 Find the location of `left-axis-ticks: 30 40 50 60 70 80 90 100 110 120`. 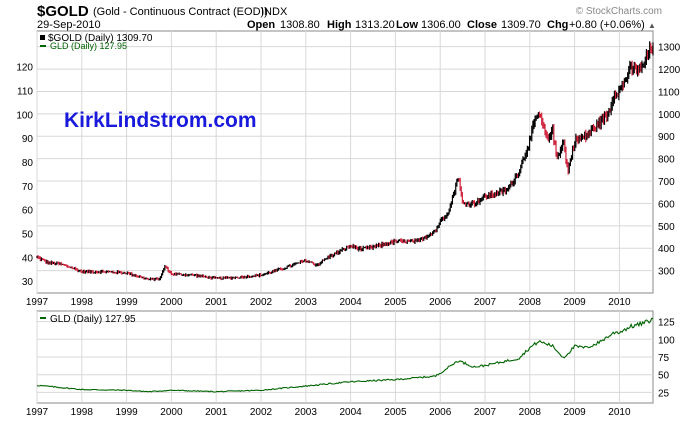

left-axis-ticks: 30 40 50 60 70 80 90 100 110 120 is located at coordinates (24, 175).